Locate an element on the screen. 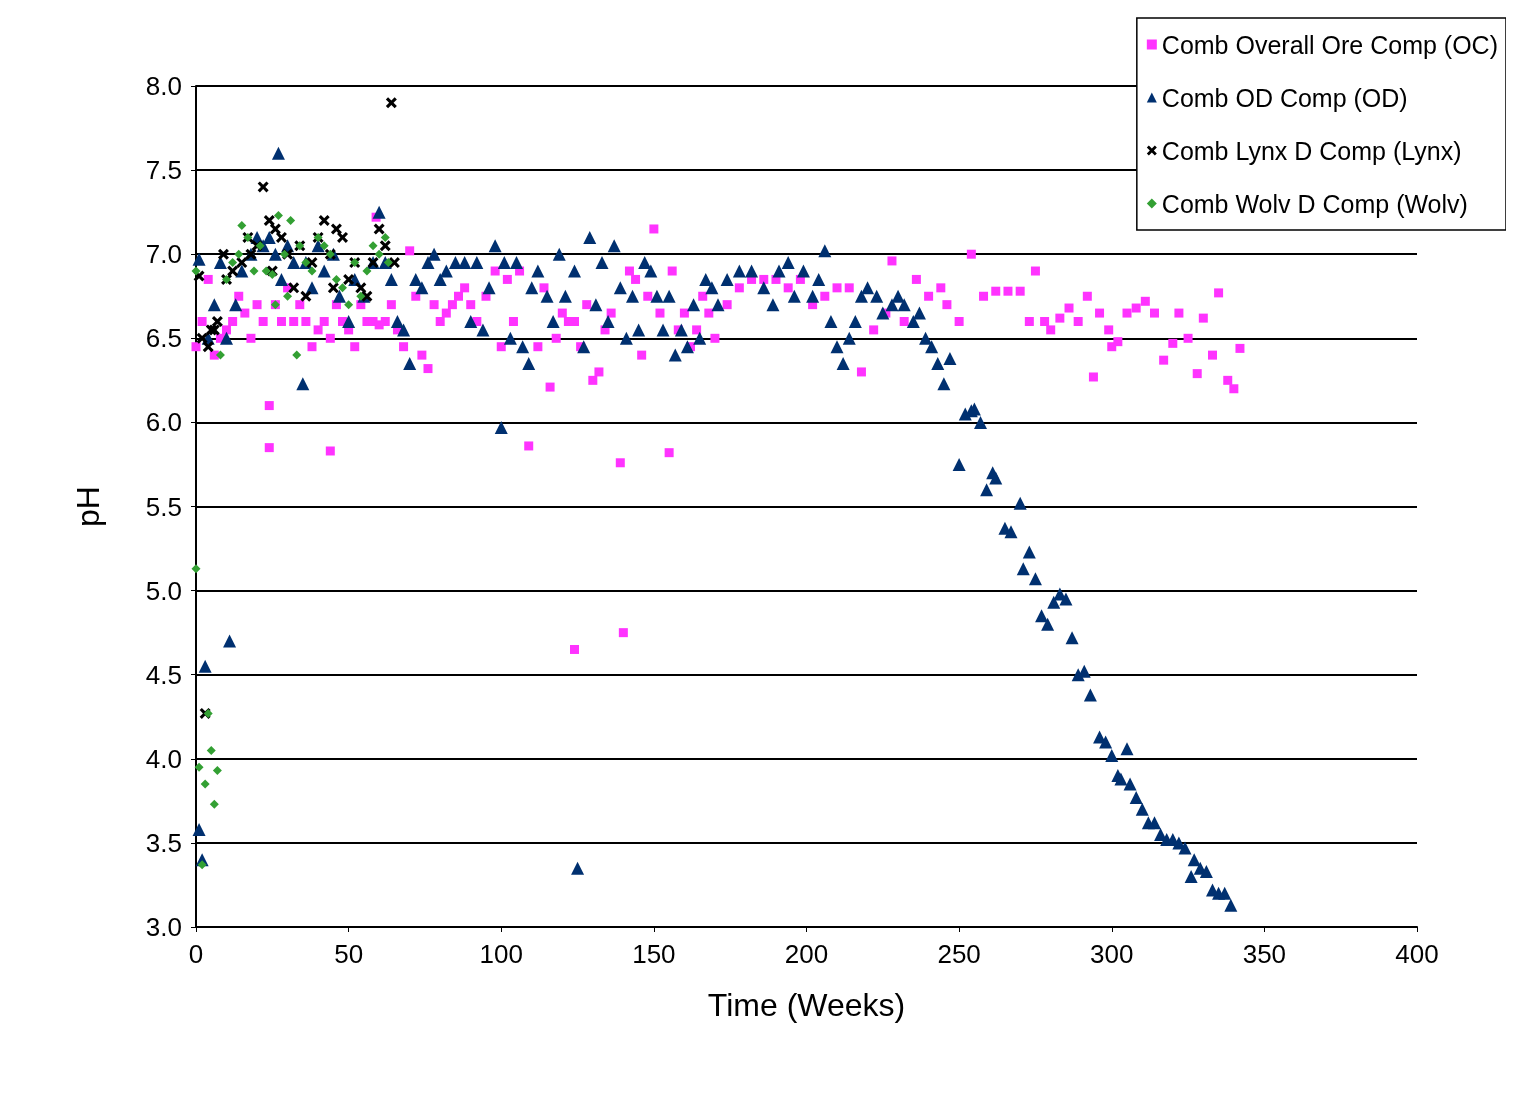 The width and height of the screenshot is (1514, 1102). y-tick-label: 6.0 is located at coordinates (163, 422).